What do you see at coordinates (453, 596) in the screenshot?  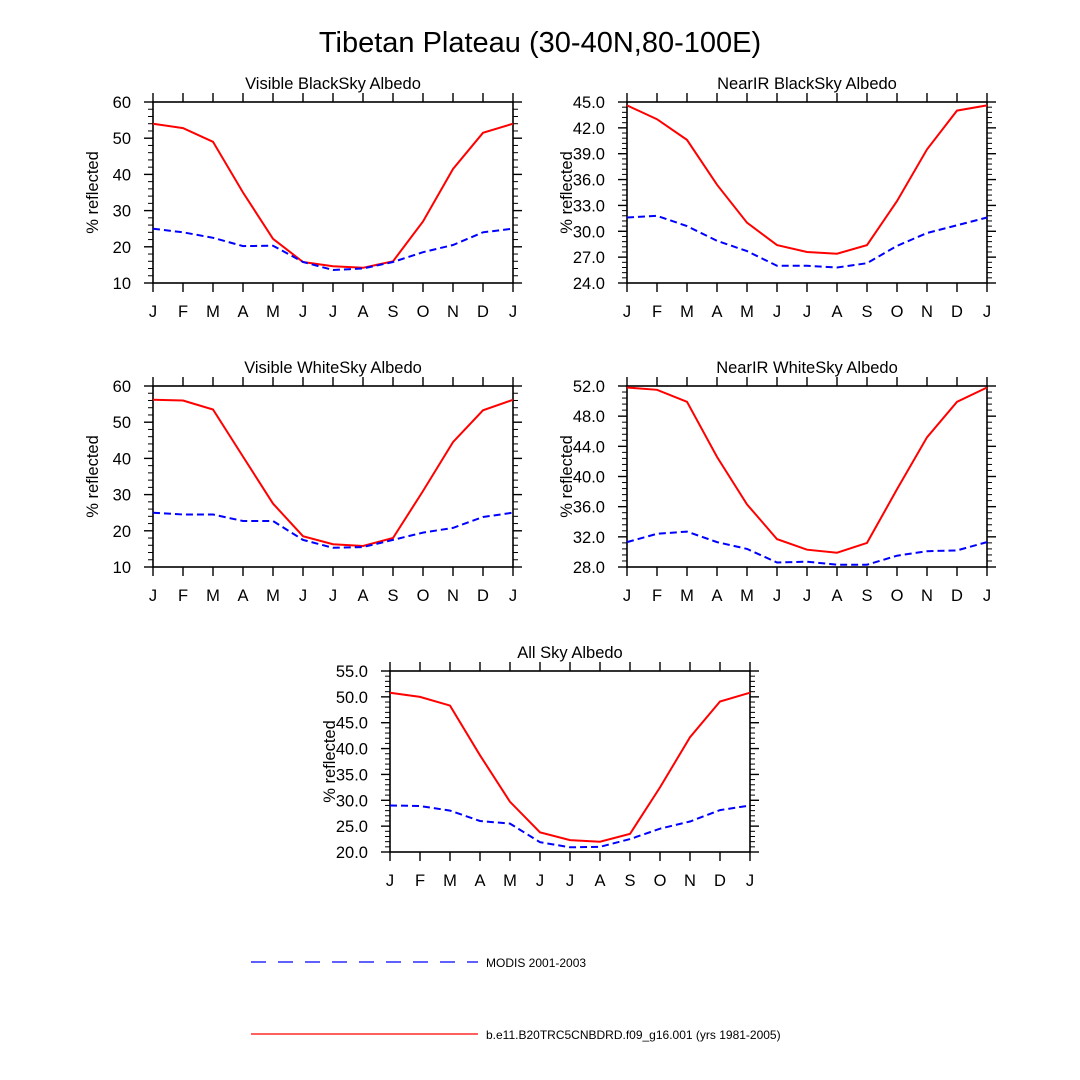 I see `panel-visible-whitesky-xtick-label: N` at bounding box center [453, 596].